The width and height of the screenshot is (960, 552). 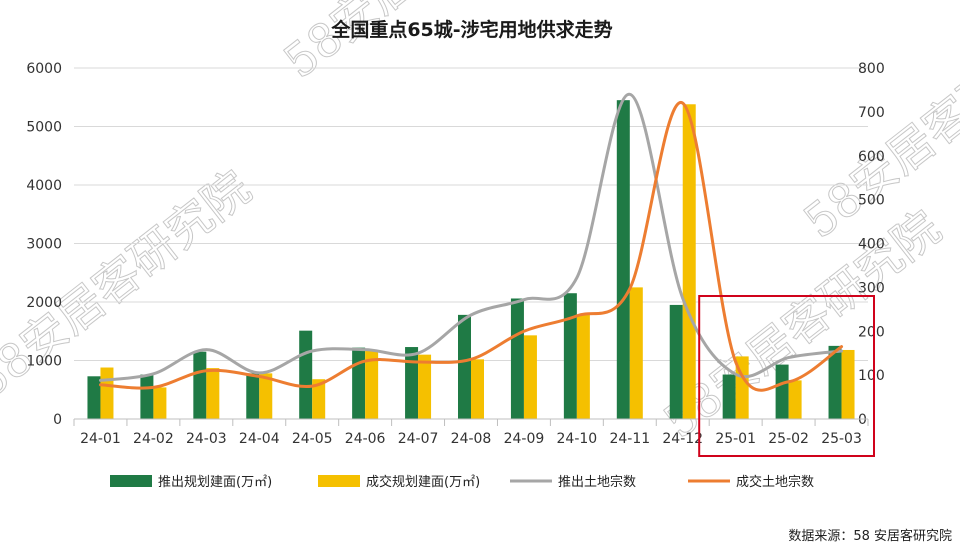 I want to click on legend-label: 成交规划建面(万㎡), so click(x=423, y=482).